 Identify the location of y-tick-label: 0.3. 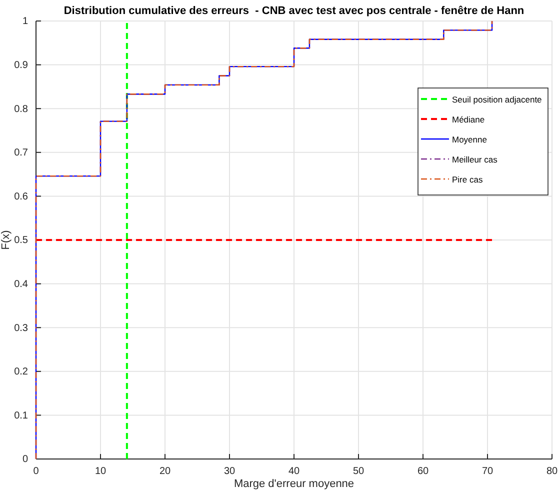
(21, 328).